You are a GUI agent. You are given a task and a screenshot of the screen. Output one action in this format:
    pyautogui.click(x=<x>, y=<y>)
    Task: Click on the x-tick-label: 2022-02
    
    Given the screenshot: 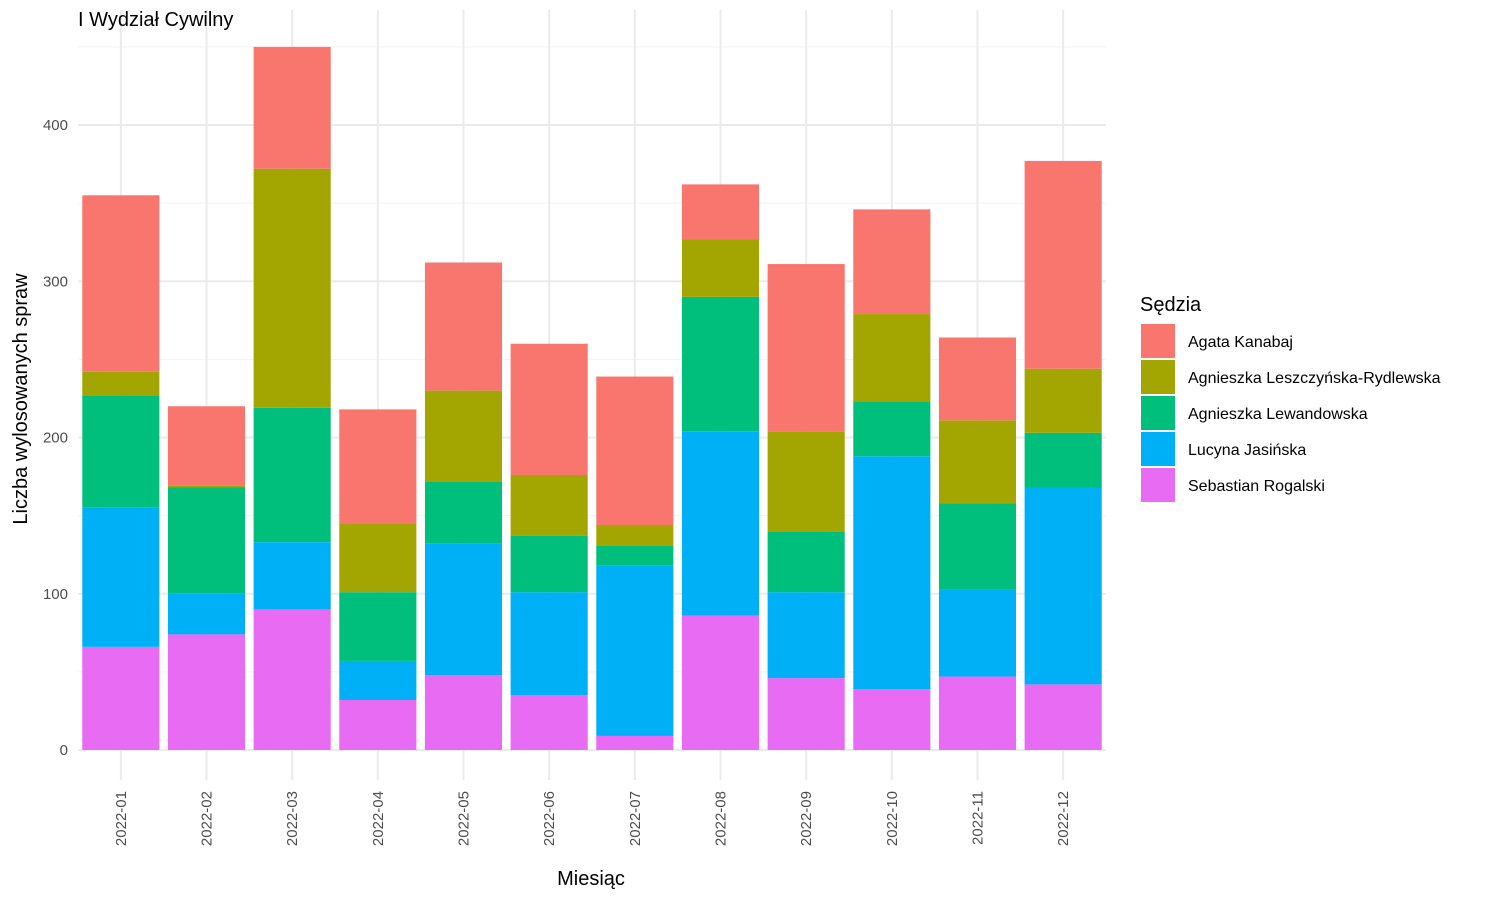 What is the action you would take?
    pyautogui.click(x=207, y=818)
    